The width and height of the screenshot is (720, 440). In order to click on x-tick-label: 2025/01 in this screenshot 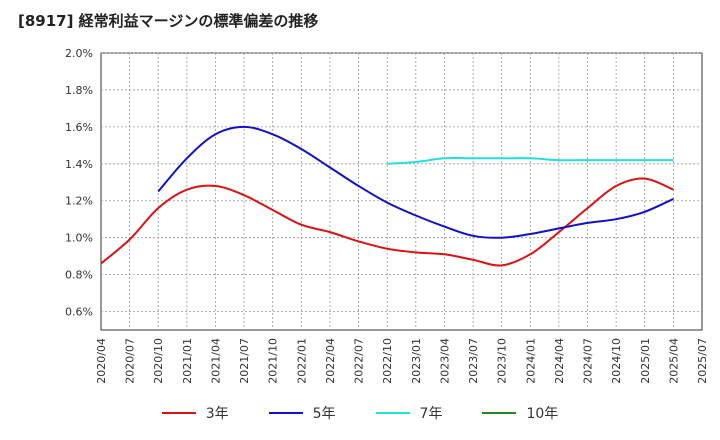, I will do `click(645, 361)`.